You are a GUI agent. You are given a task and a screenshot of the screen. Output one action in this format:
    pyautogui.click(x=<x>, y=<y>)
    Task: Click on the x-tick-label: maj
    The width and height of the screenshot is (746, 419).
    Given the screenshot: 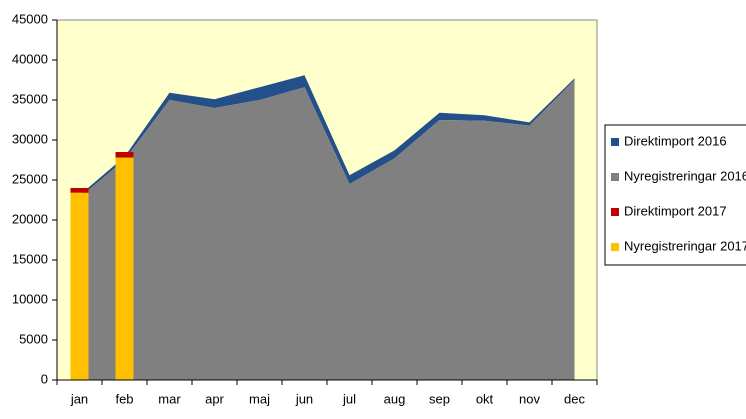 What is the action you would take?
    pyautogui.click(x=259, y=398)
    